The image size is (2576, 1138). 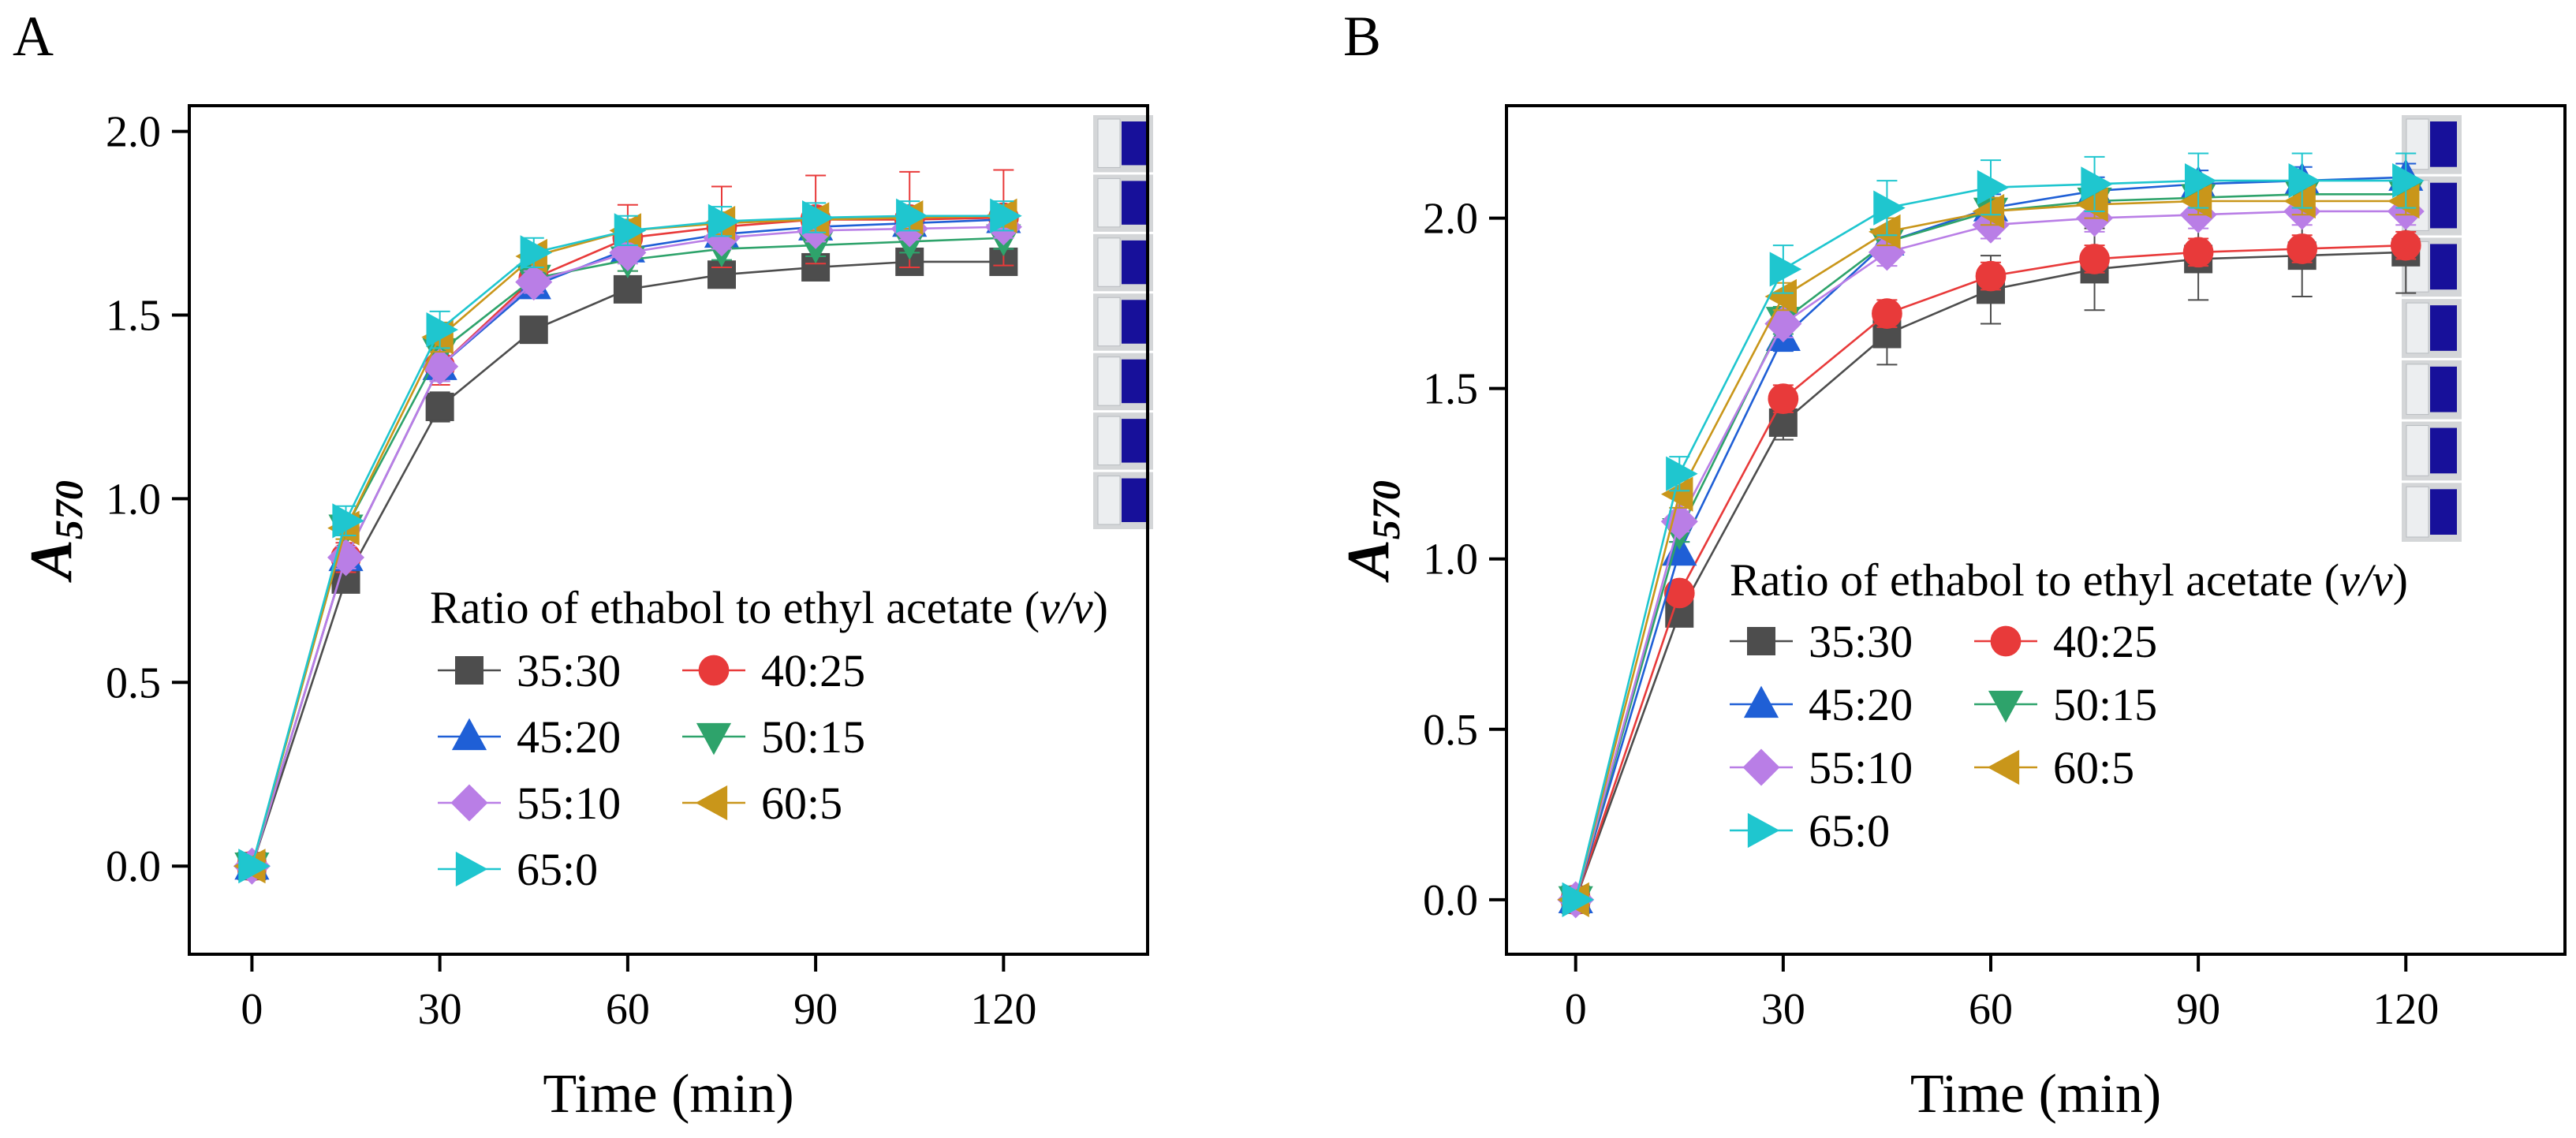 What do you see at coordinates (440, 1009) in the screenshot?
I see `x-tick-label: 30` at bounding box center [440, 1009].